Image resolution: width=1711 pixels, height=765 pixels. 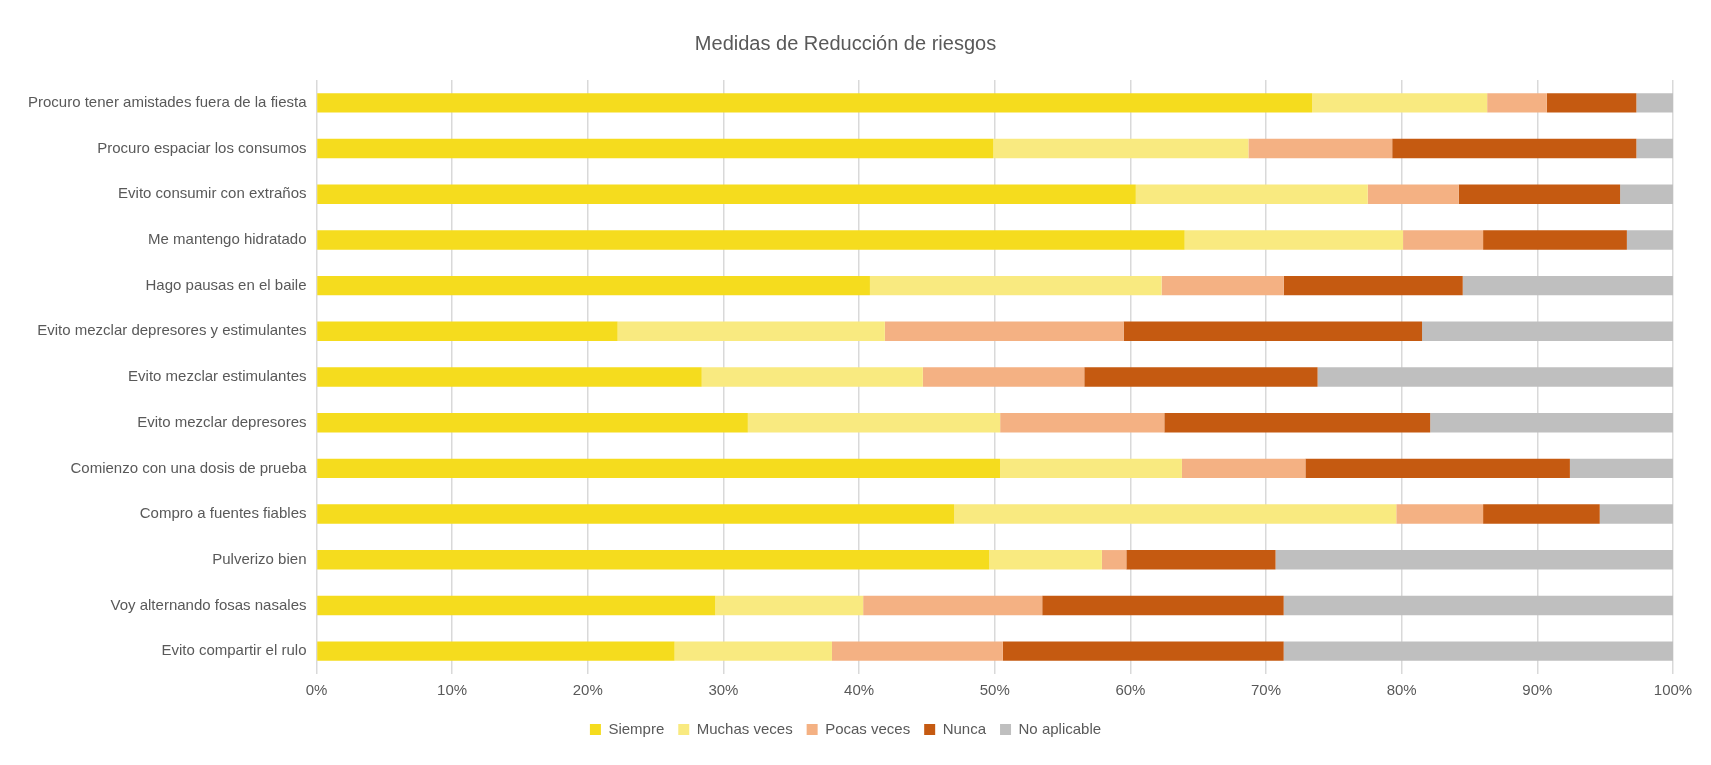 I want to click on x-tick-label: 30%, so click(x=723, y=690).